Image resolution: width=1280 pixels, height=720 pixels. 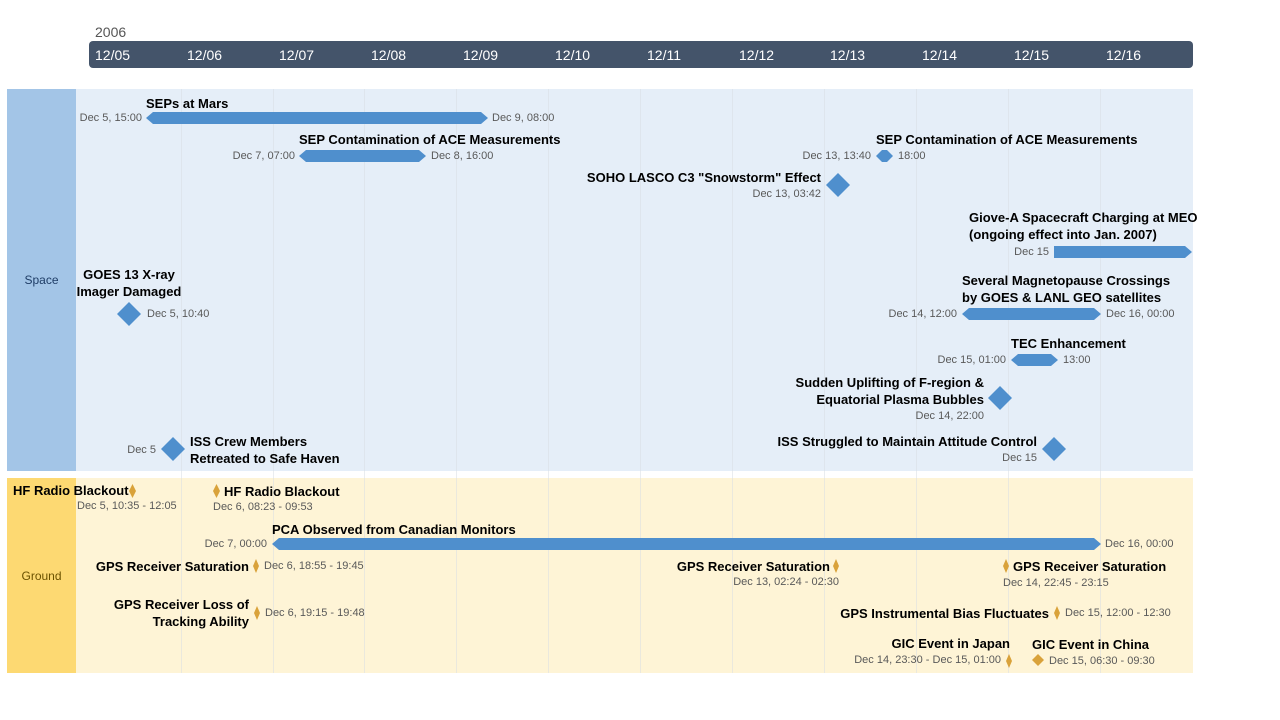 What do you see at coordinates (1102, 661) in the screenshot?
I see `event-date: Dec 15, 06:30 - 09:30` at bounding box center [1102, 661].